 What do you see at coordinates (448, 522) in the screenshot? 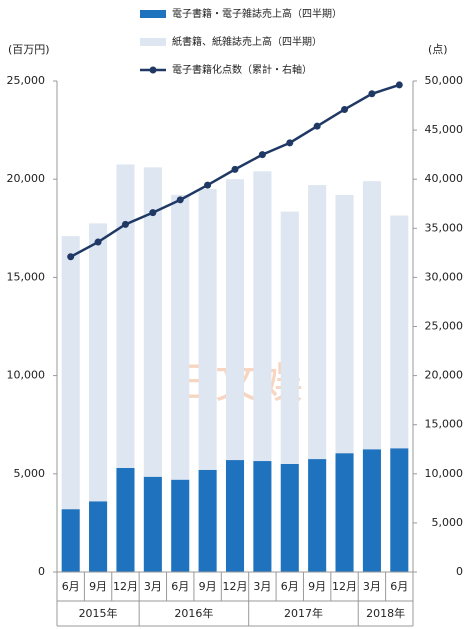
I see `y2-tick-label: 5,000` at bounding box center [448, 522].